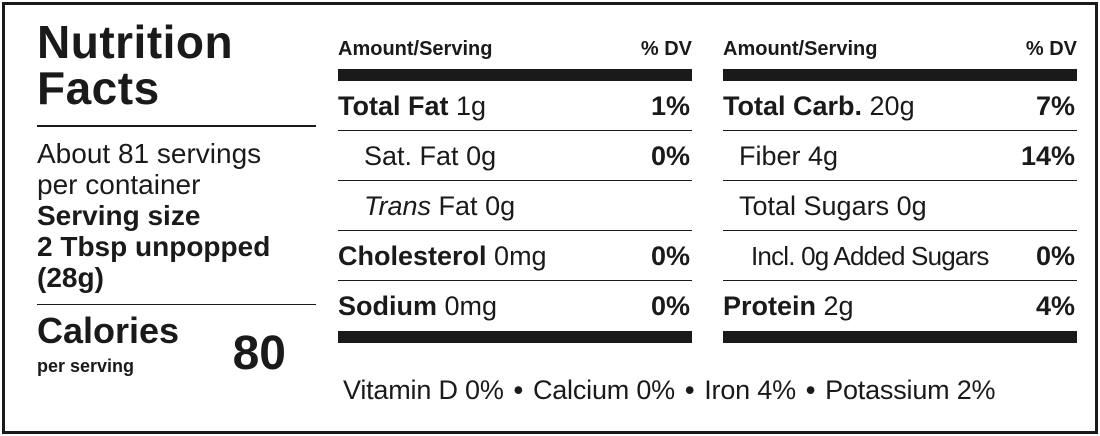  What do you see at coordinates (98, 88) in the screenshot?
I see `title-line-2: Facts` at bounding box center [98, 88].